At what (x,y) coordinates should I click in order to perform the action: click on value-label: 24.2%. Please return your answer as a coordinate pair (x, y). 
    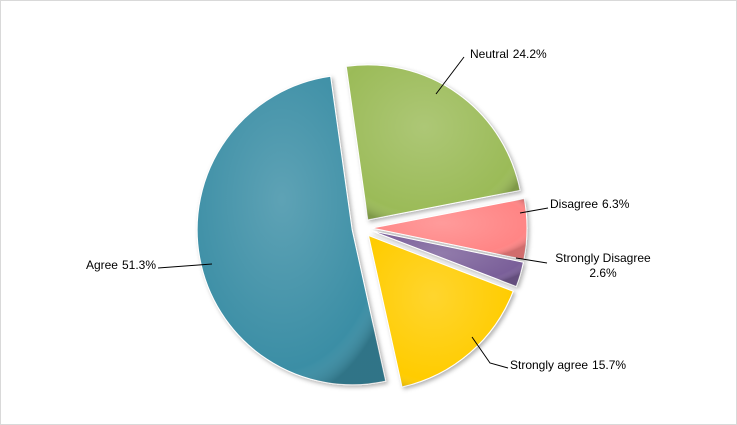
    Looking at the image, I should click on (530, 54).